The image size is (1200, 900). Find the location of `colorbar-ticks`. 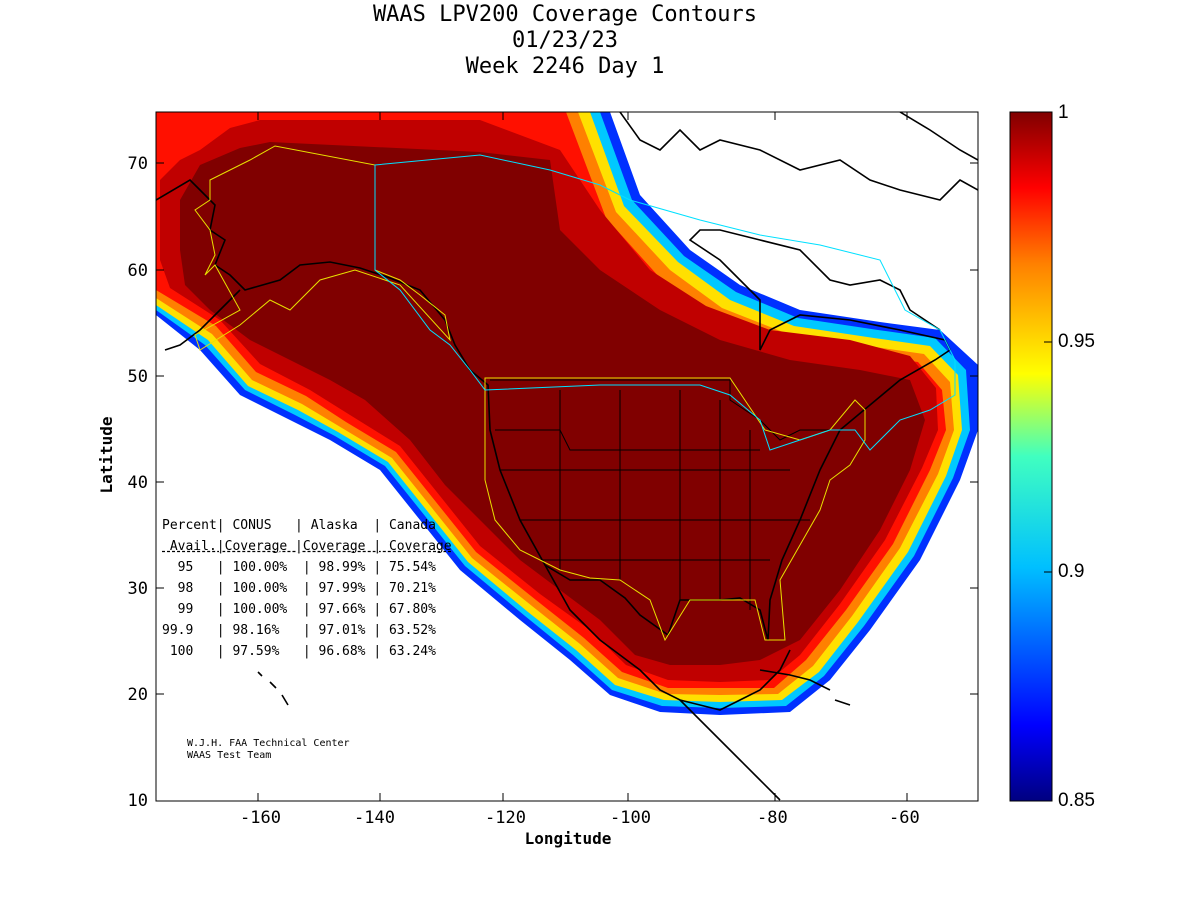

colorbar-ticks is located at coordinates (1048, 457).